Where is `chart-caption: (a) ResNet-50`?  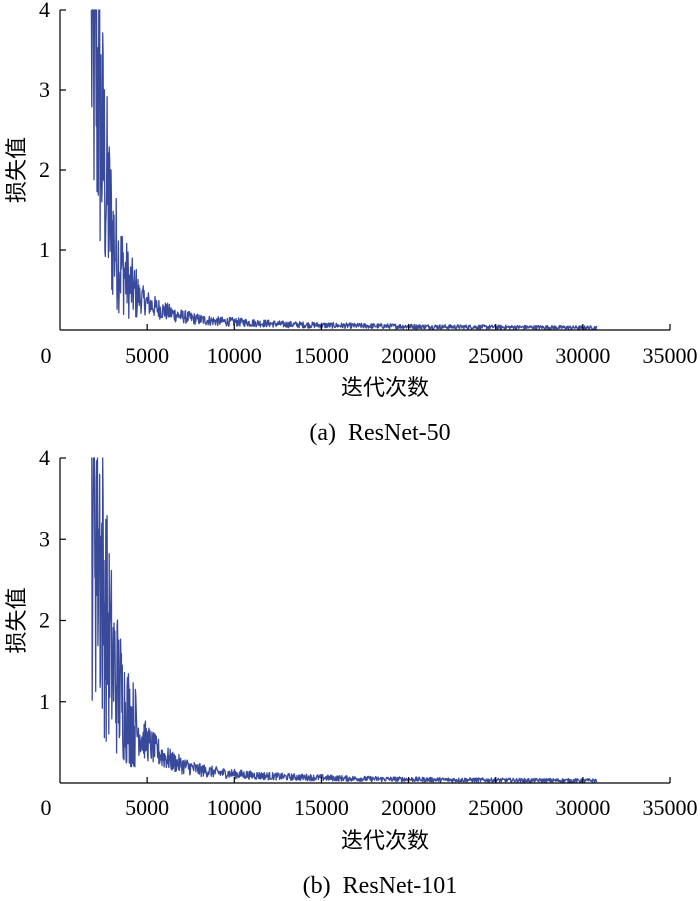 chart-caption: (a) ResNet-50 is located at coordinates (379, 433).